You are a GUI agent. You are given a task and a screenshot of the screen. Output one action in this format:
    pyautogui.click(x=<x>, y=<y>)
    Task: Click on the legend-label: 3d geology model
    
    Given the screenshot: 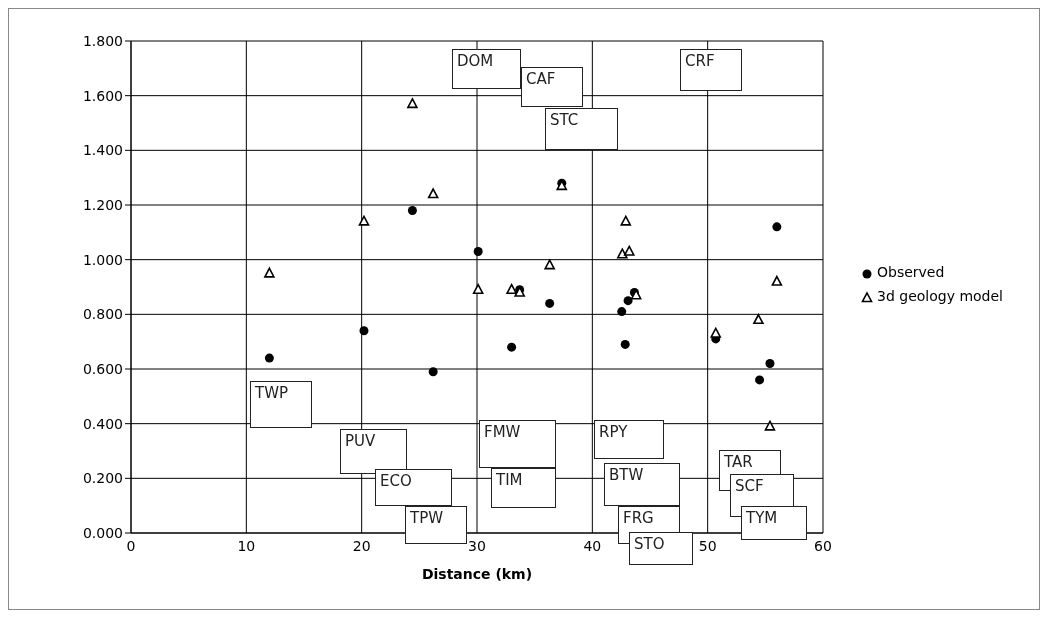 What is the action you would take?
    pyautogui.click(x=939, y=296)
    